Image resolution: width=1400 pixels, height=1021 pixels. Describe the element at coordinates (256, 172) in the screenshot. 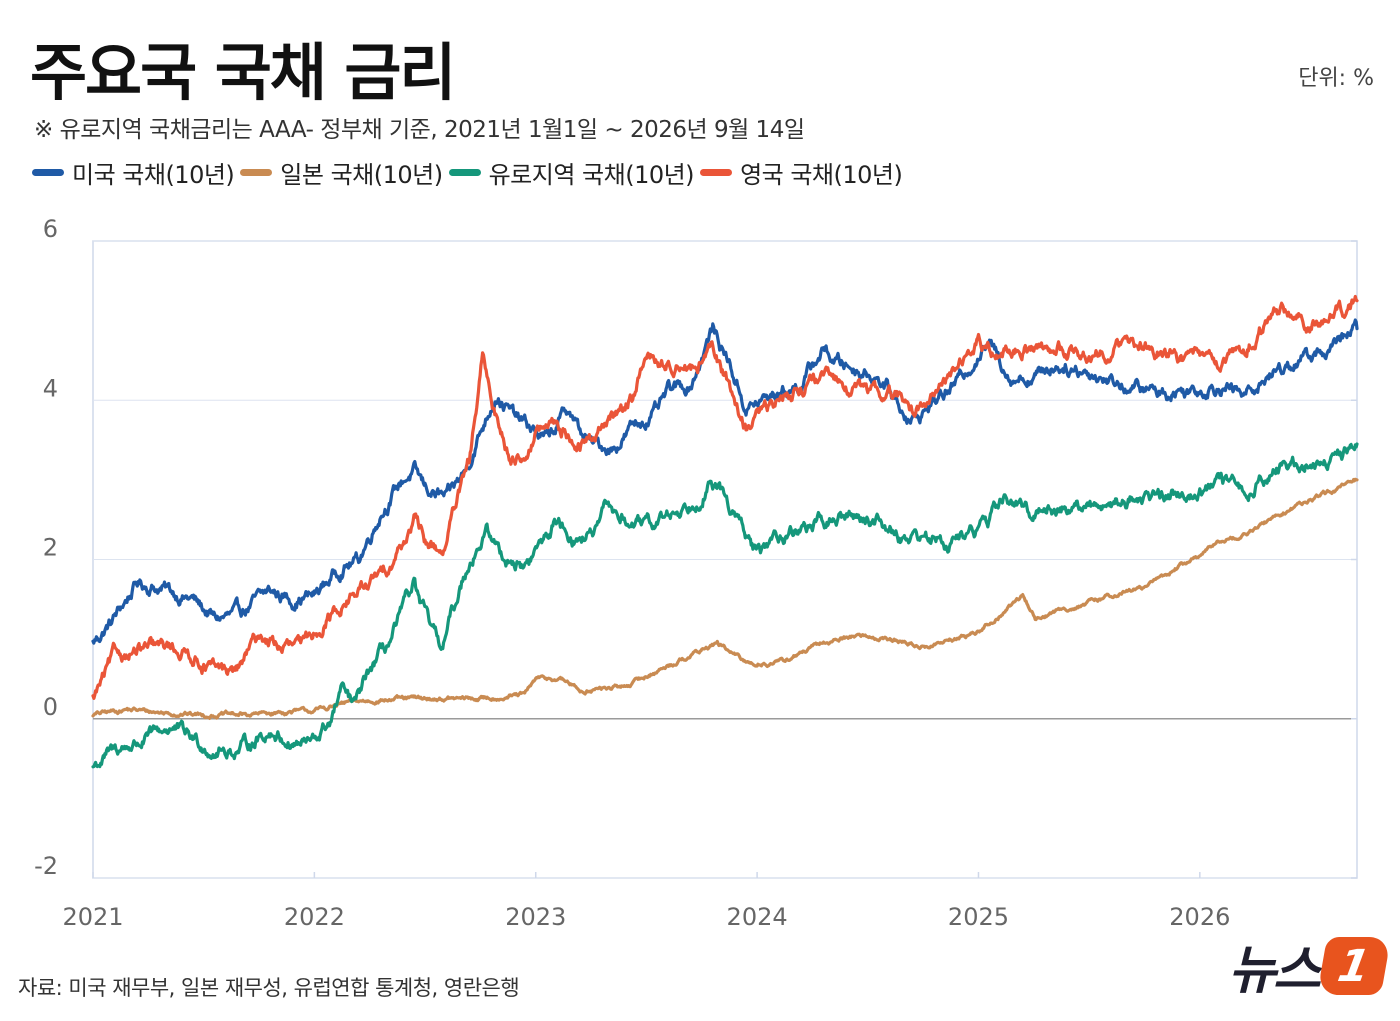

I see `legend-swatch-japan` at that location.